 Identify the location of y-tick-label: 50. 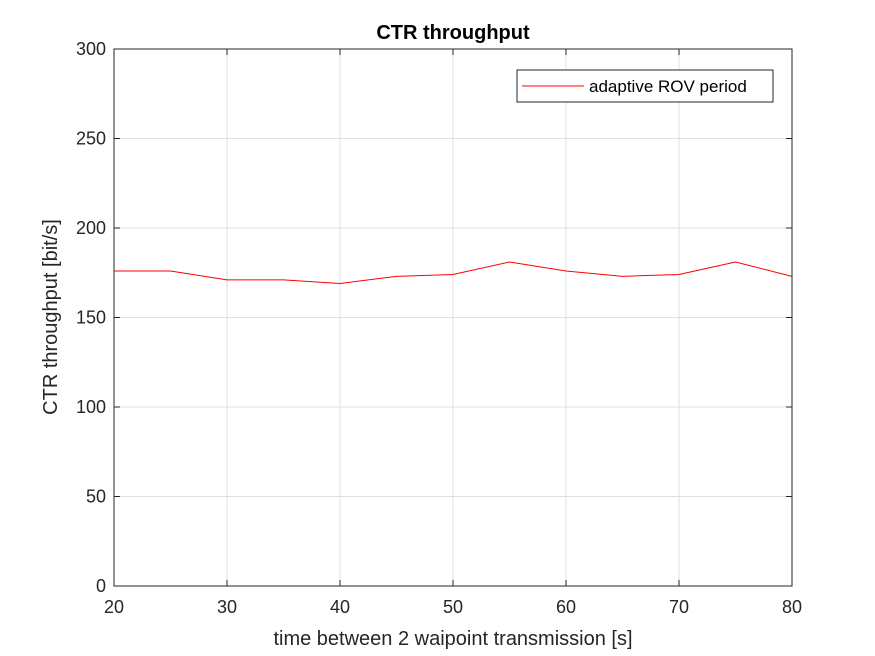
(96, 497).